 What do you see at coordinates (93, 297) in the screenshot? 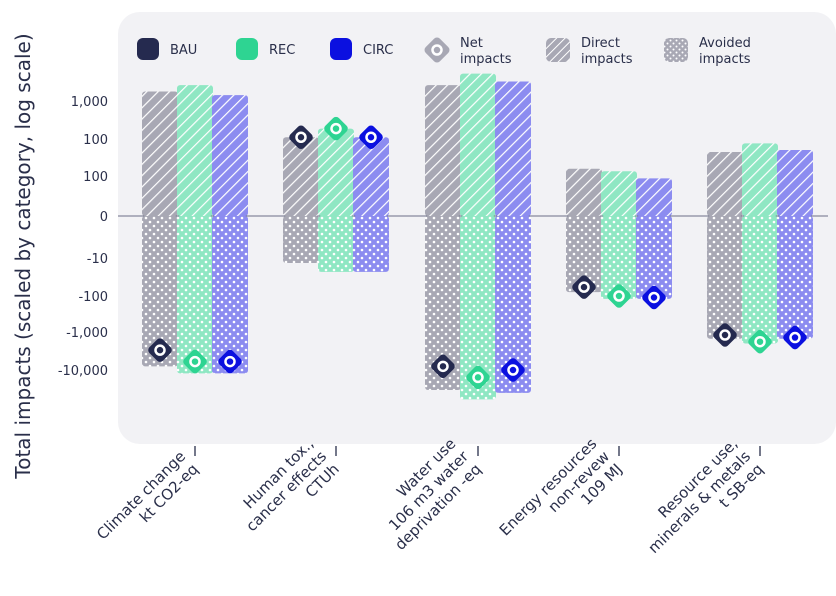
I see `y-tick-label: -100` at bounding box center [93, 297].